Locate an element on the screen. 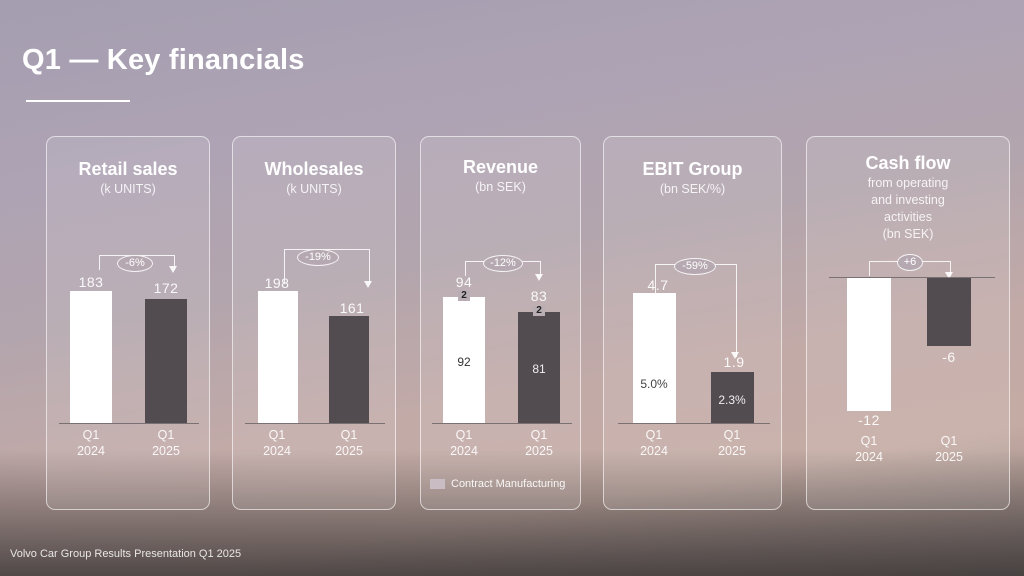 This screenshot has height=576, width=1024. card-title: Retail sales is located at coordinates (128, 169).